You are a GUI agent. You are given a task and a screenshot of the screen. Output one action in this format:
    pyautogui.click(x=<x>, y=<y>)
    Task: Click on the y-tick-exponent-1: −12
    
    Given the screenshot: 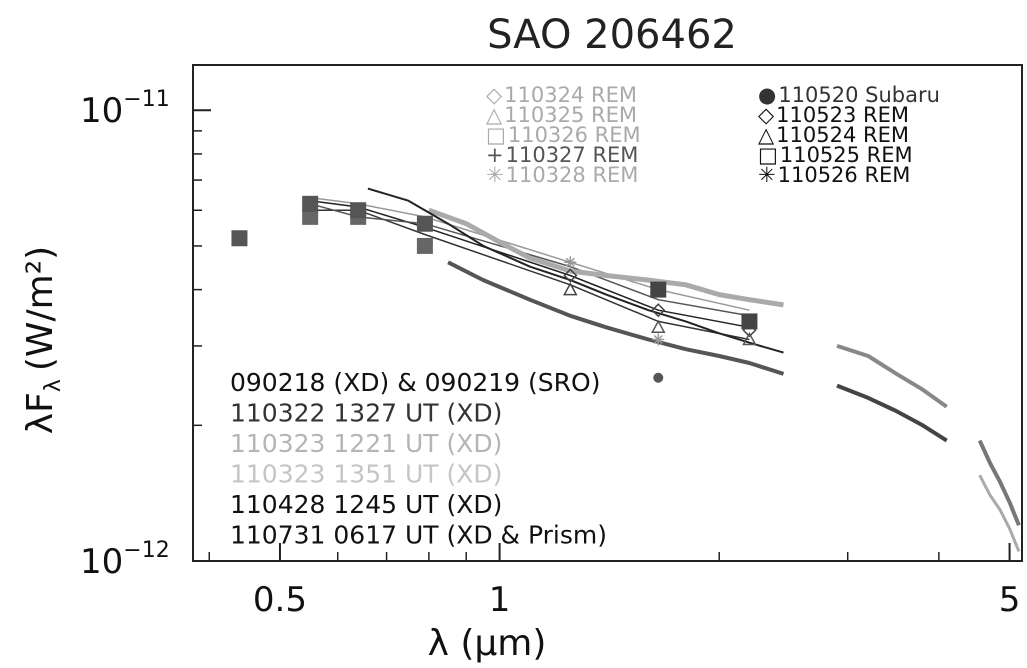 What is the action you would take?
    pyautogui.click(x=146, y=550)
    